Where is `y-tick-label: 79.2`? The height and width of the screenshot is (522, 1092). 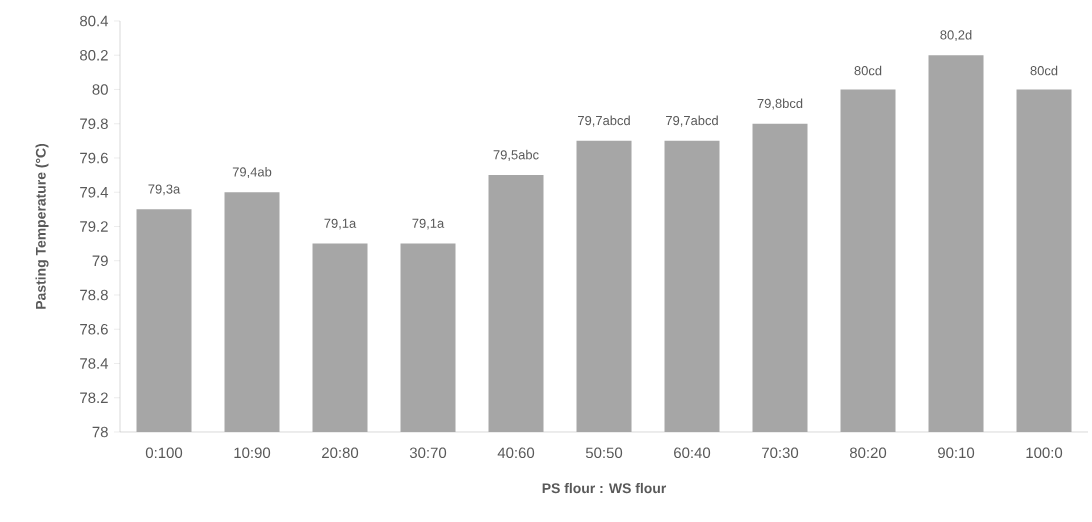 y-tick-label: 79.2 is located at coordinates (94, 226).